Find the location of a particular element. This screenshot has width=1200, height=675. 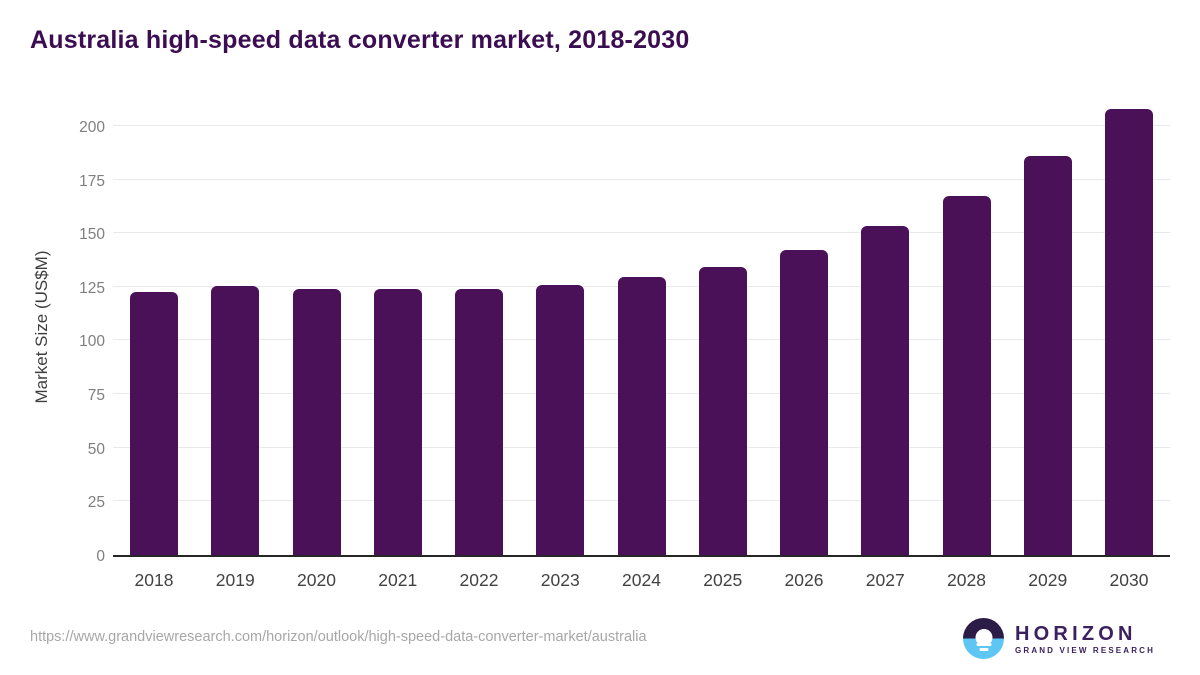

horizon-logo: HORIZON GRAND VIEW RESEARCH is located at coordinates (1059, 638).